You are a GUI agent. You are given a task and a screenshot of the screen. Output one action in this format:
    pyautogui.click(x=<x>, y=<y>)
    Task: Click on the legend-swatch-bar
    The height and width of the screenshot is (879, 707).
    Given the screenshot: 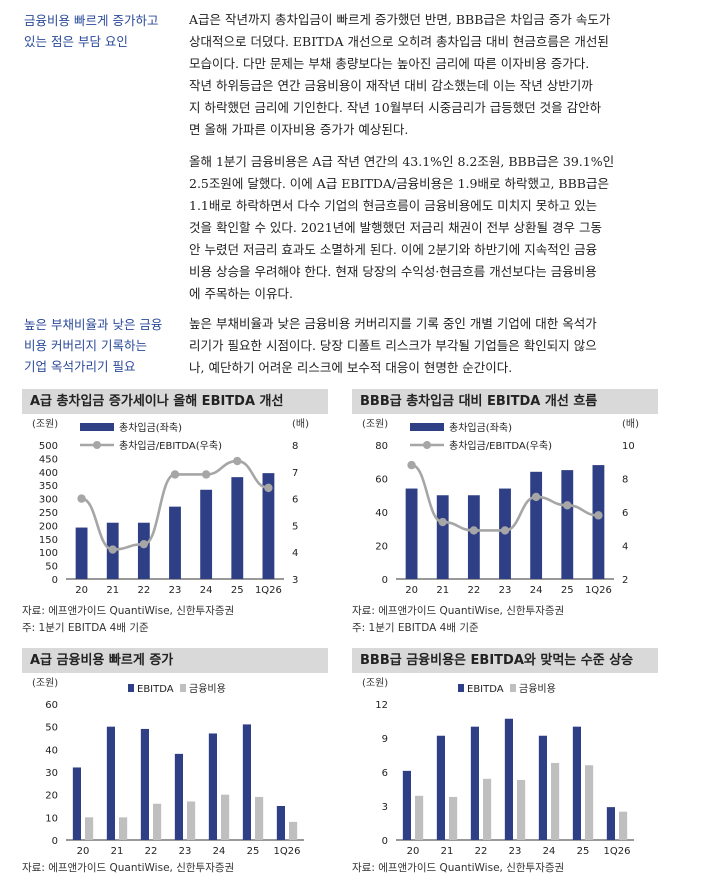 What is the action you would take?
    pyautogui.click(x=461, y=688)
    